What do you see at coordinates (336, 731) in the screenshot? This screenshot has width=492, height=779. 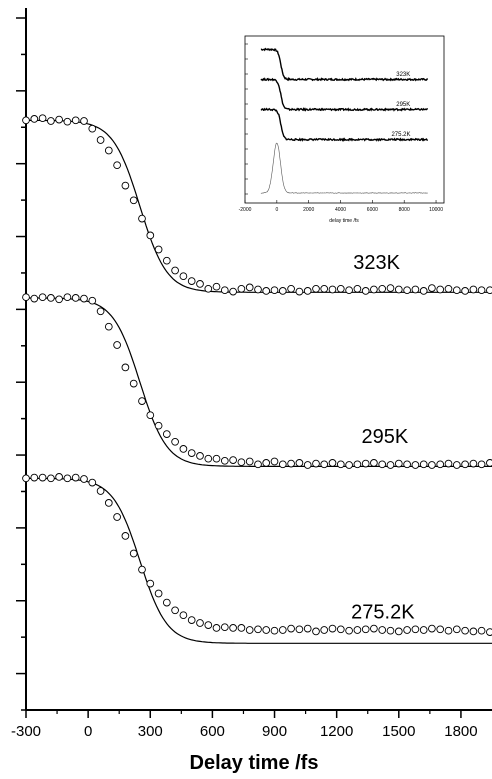 I see `x-tick-label: 1200` at bounding box center [336, 731].